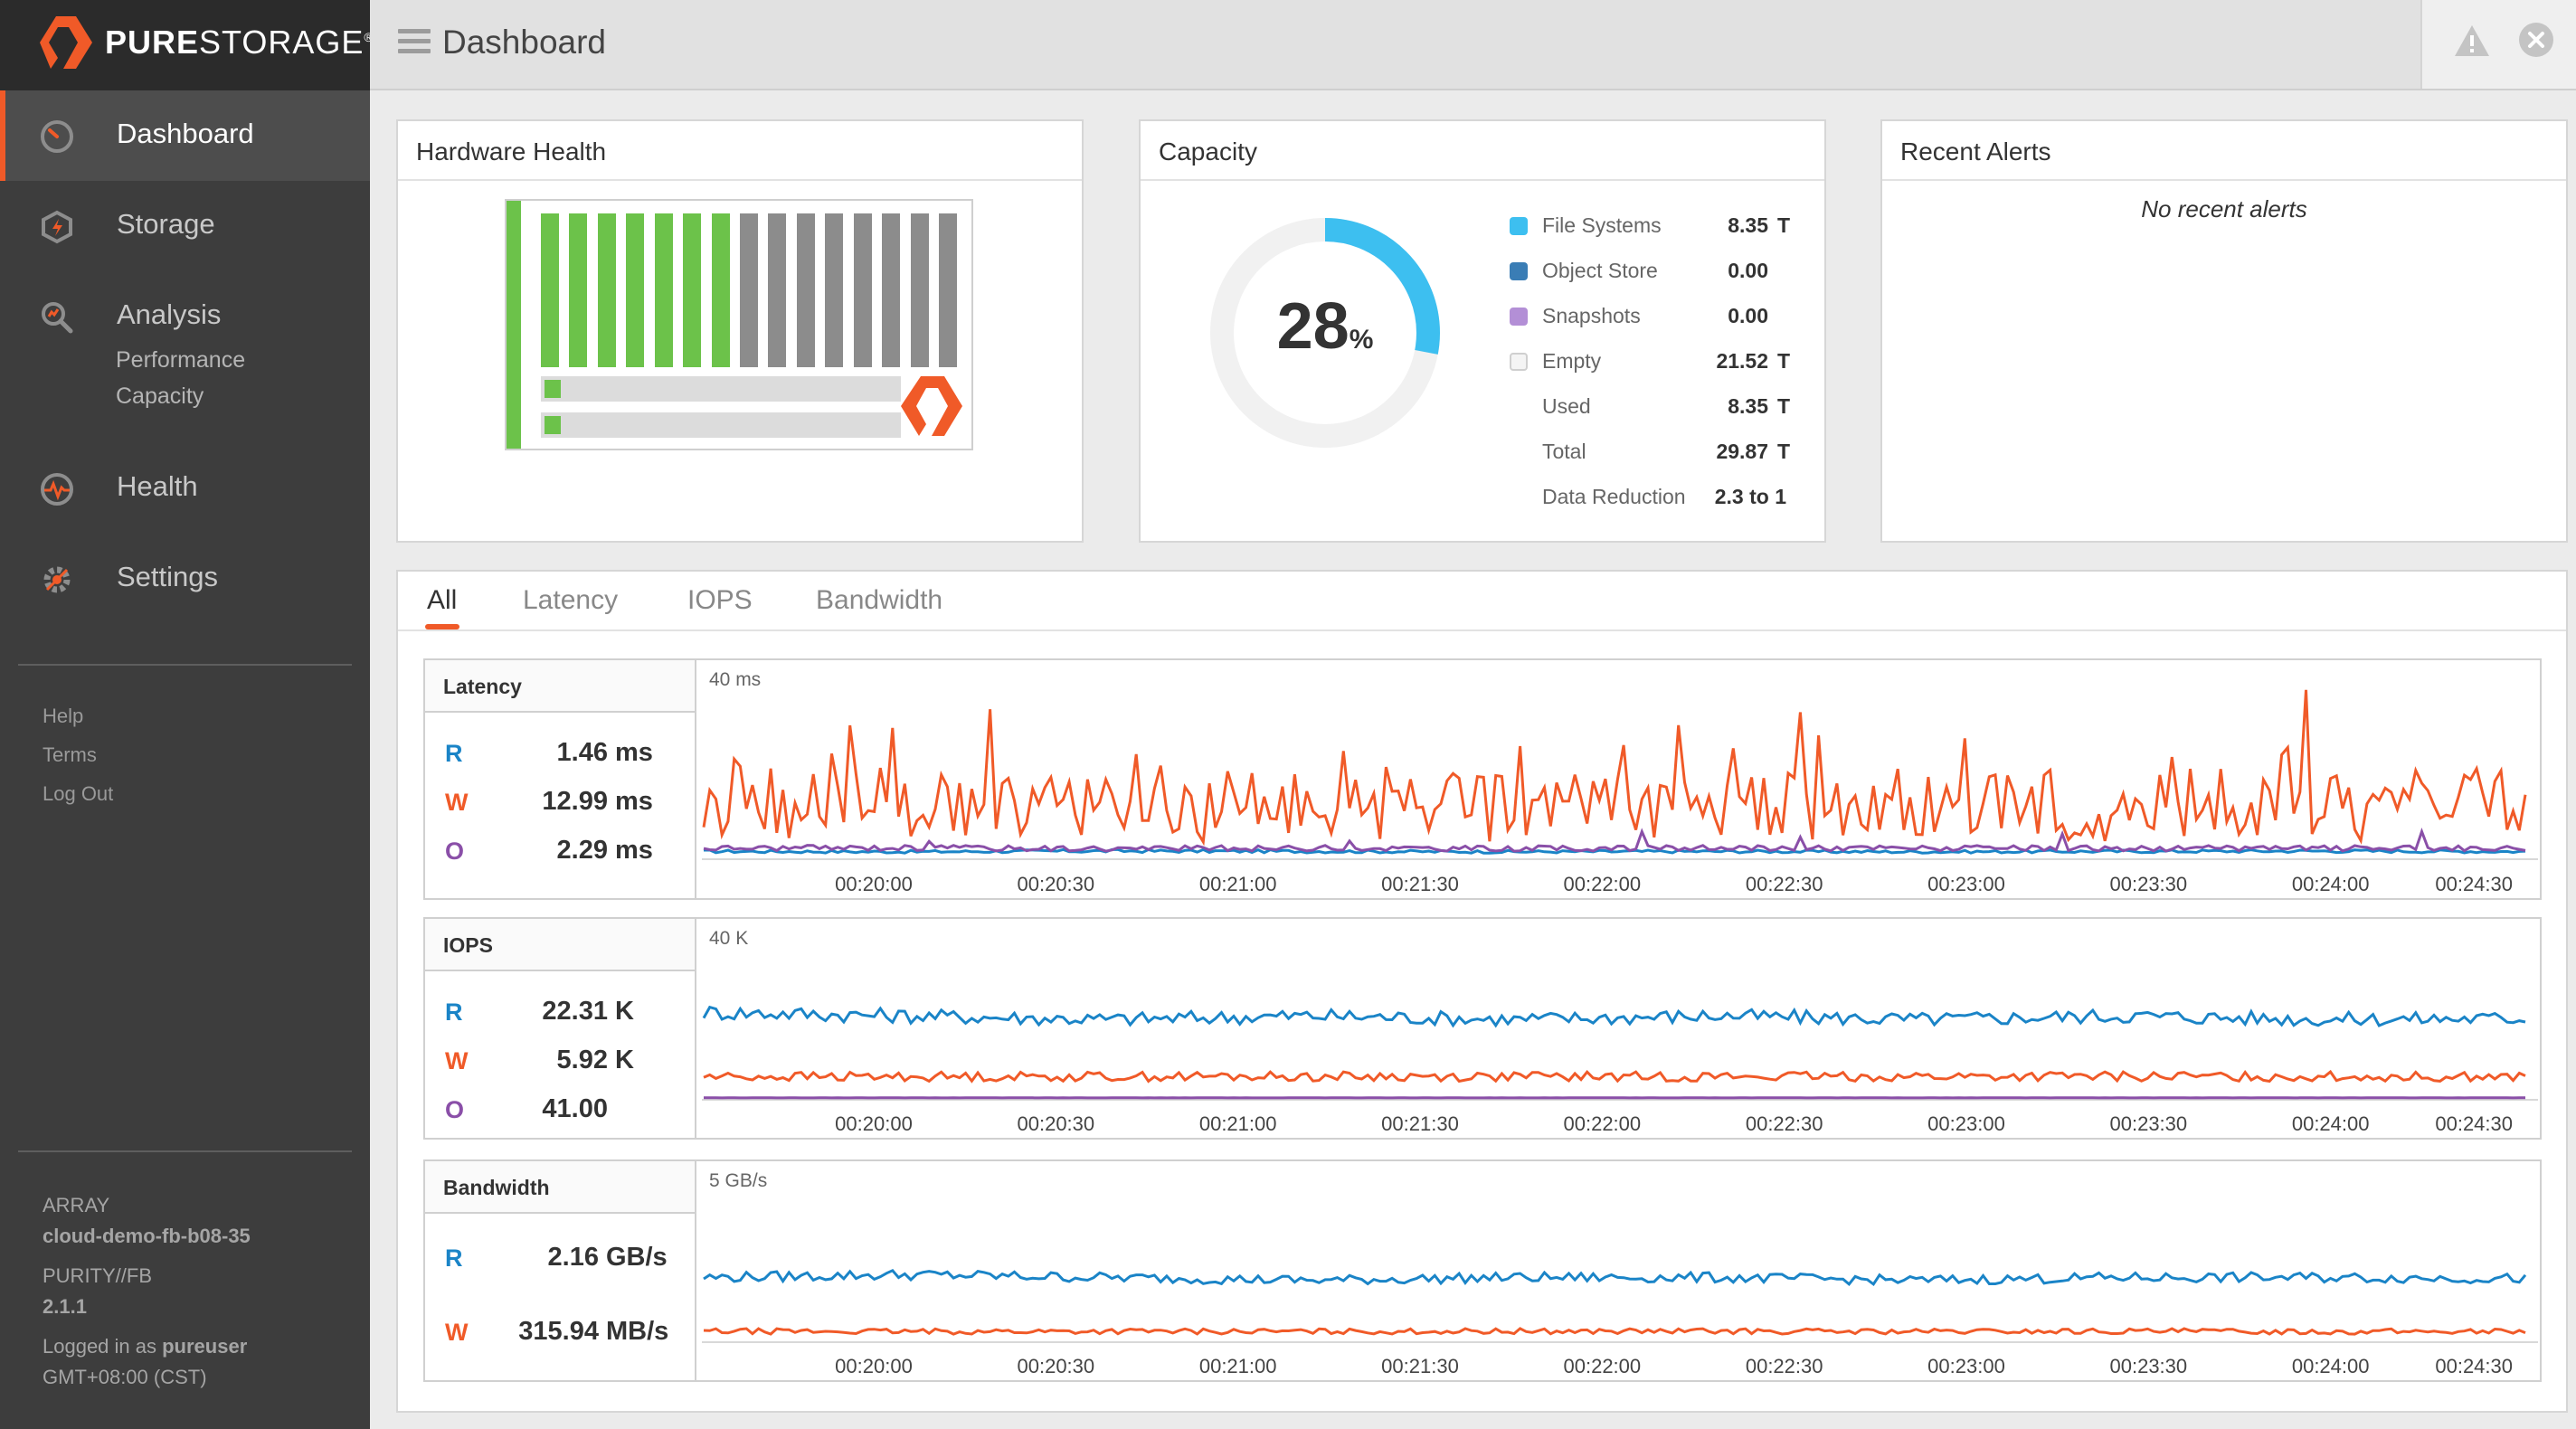  I want to click on hardware-health-panel: Hardware Health, so click(740, 331).